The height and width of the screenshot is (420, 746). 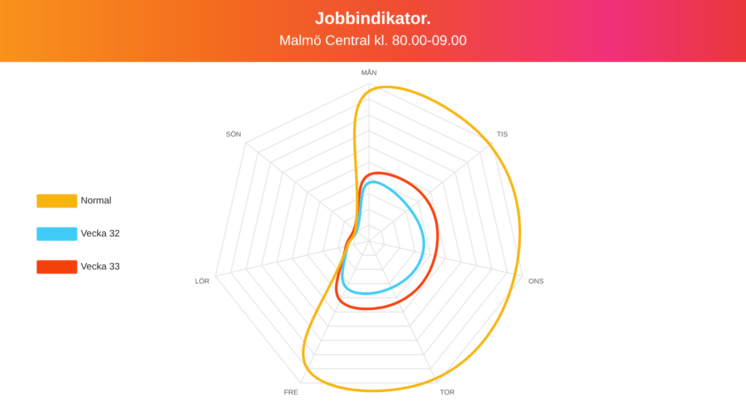 I want to click on chart-title: Jobbindikator., so click(x=373, y=19).